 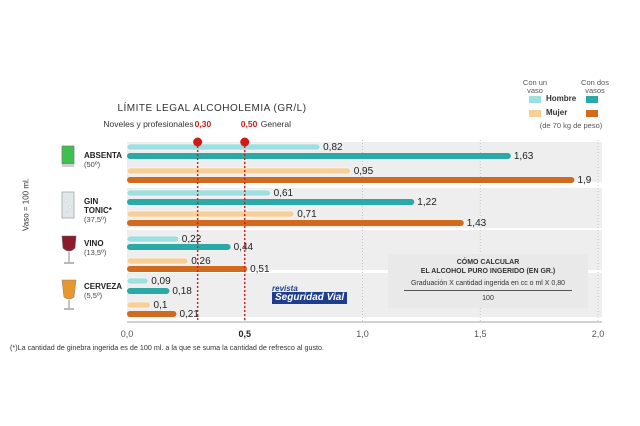 I want to click on data-label: 0,82, so click(x=333, y=147).